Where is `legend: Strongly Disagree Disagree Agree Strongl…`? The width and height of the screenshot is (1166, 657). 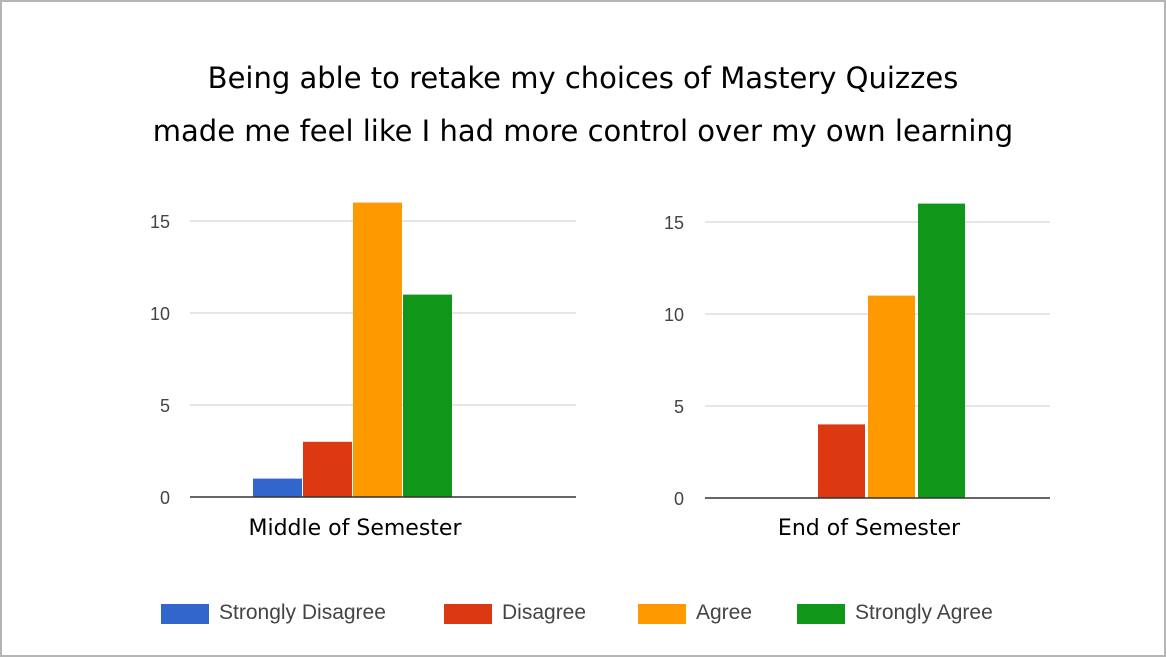
legend: Strongly Disagree Disagree Agree Strongl… is located at coordinates (583, 614).